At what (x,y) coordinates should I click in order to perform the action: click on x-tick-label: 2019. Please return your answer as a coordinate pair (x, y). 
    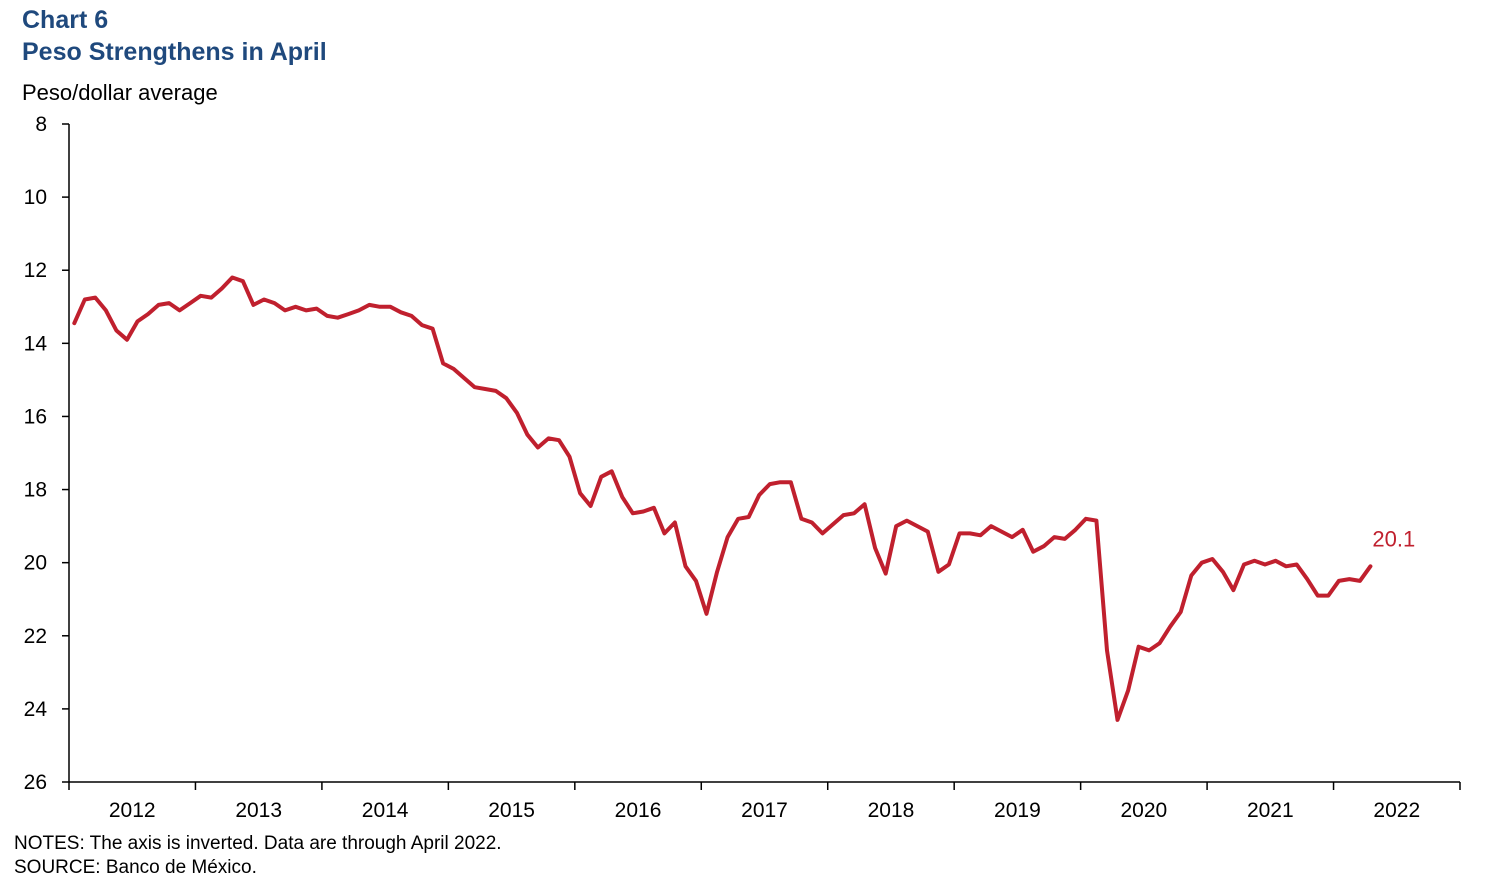
    Looking at the image, I should click on (1017, 810).